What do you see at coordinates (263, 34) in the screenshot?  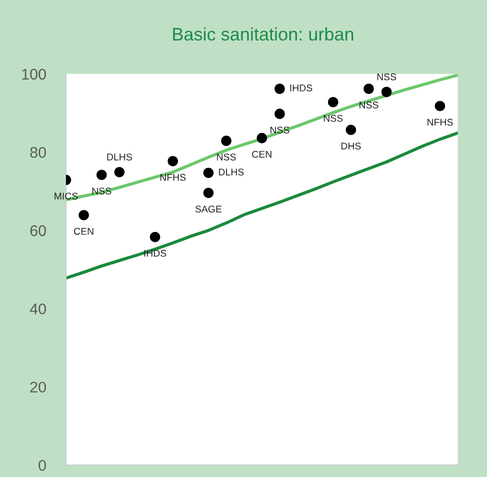 I see `chart-title: Basic sanitation: urban` at bounding box center [263, 34].